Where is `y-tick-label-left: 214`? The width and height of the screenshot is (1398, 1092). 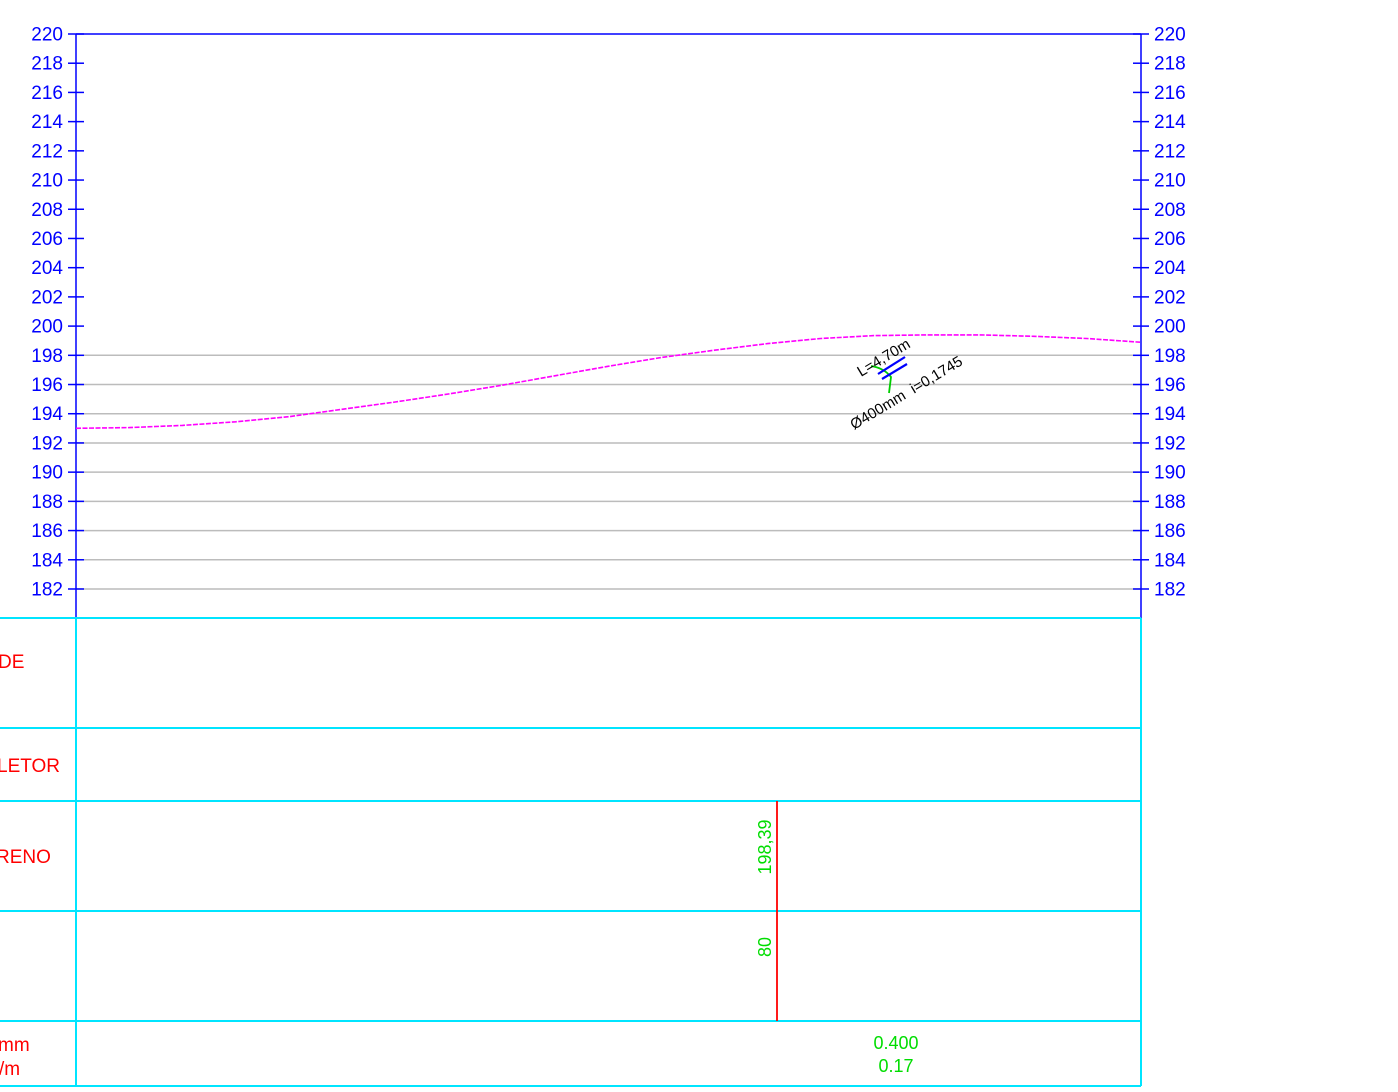 y-tick-label-left: 214 is located at coordinates (47, 122).